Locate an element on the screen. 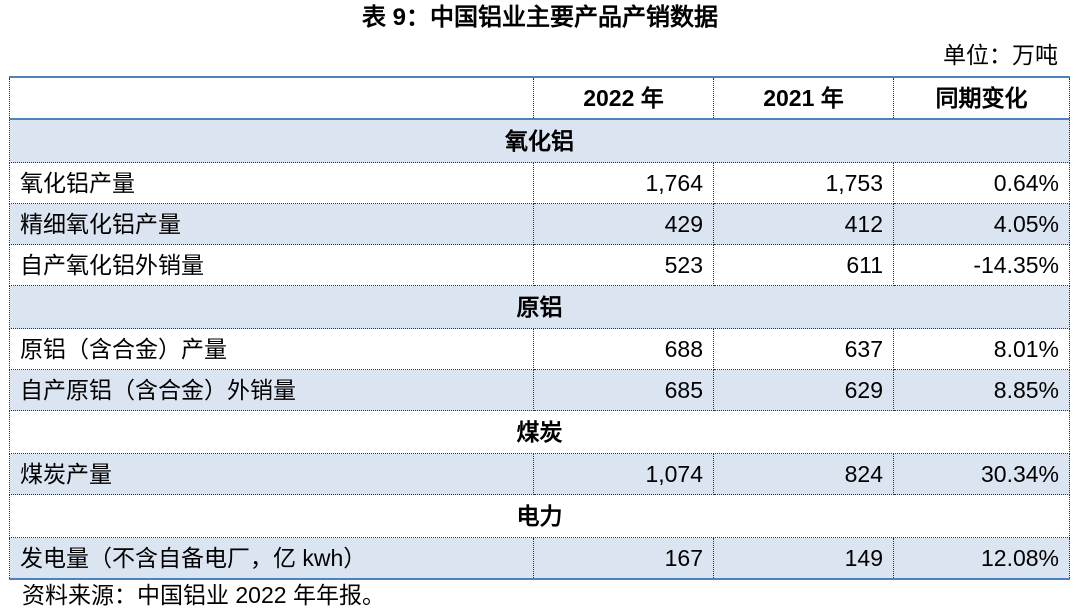  section-row: 电力 is located at coordinates (539, 516).